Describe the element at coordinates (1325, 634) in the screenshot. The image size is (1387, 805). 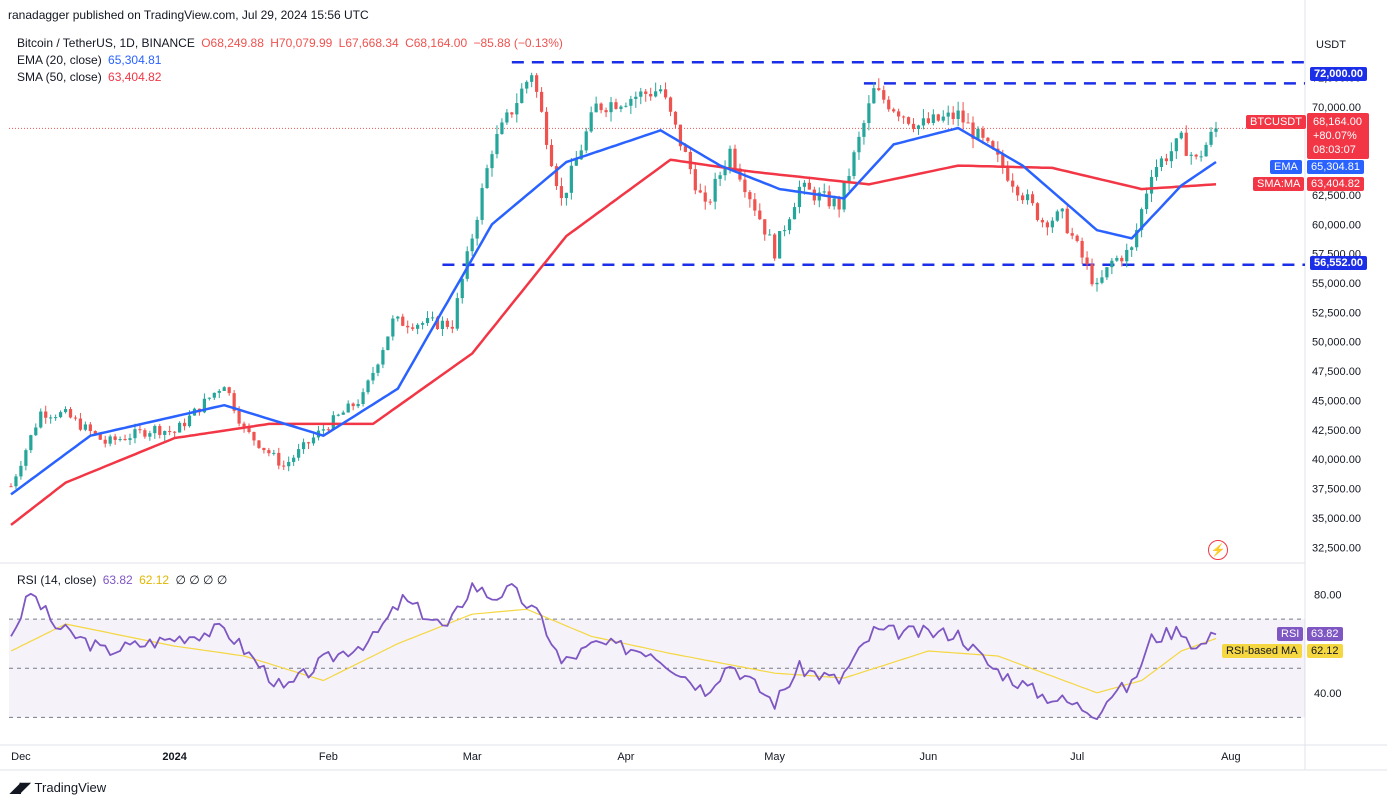
I see `rsi-tag-value: 63.82` at that location.